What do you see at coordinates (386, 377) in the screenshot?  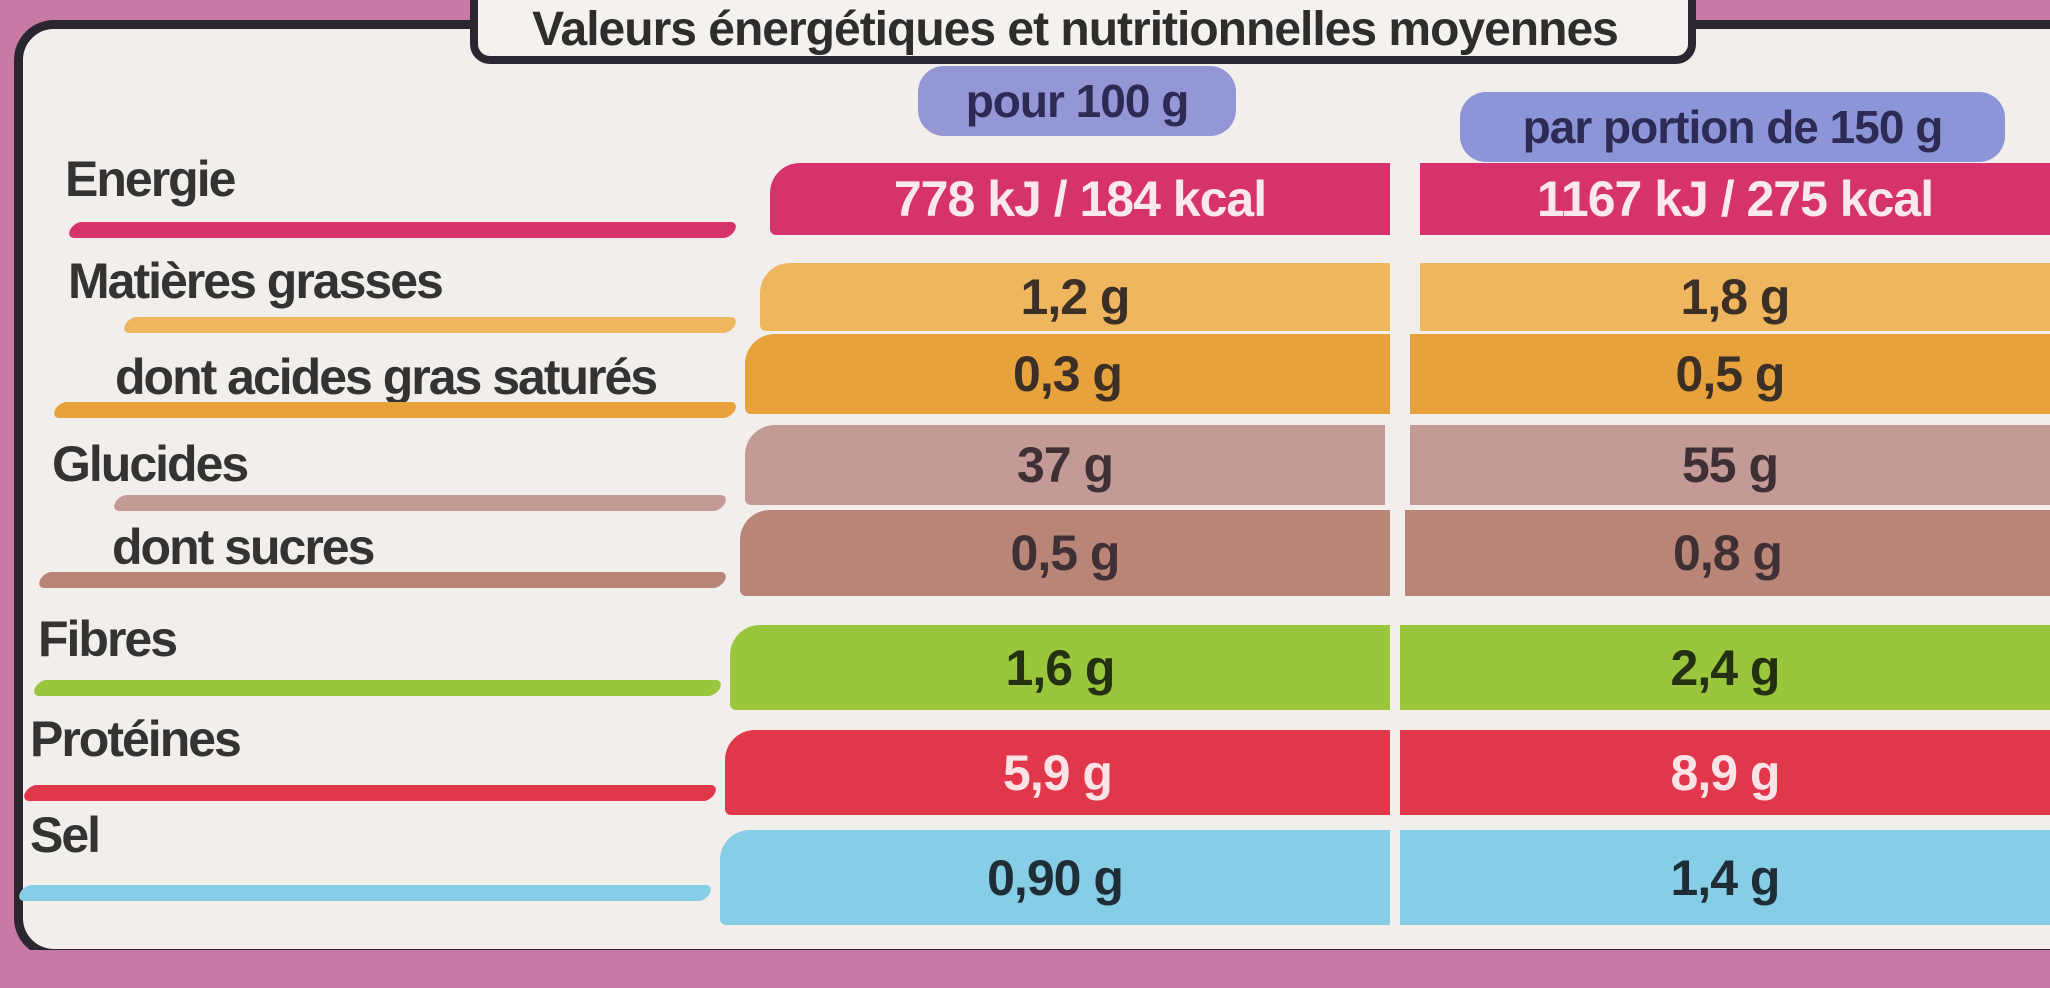 I see `row-label-dont-acides-gras-satures: dont acides gras saturés` at bounding box center [386, 377].